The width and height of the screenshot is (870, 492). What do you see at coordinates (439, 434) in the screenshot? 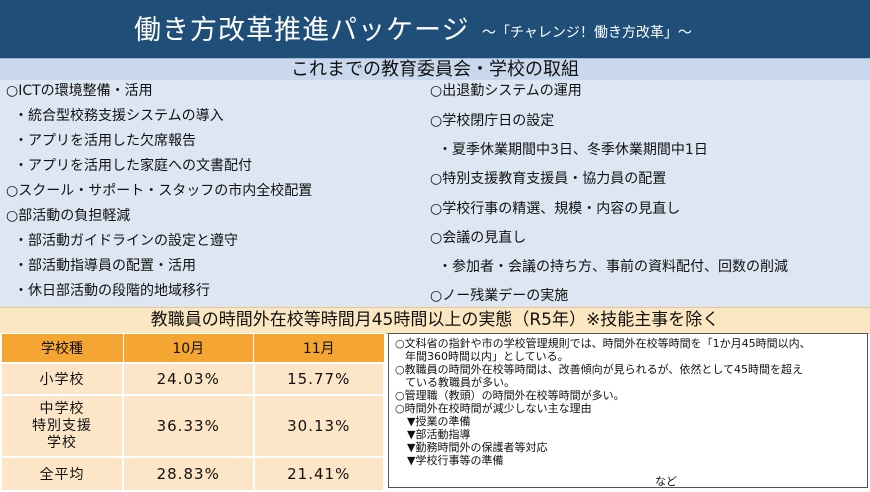
I see `reason-item: ▼部活動指導` at bounding box center [439, 434].